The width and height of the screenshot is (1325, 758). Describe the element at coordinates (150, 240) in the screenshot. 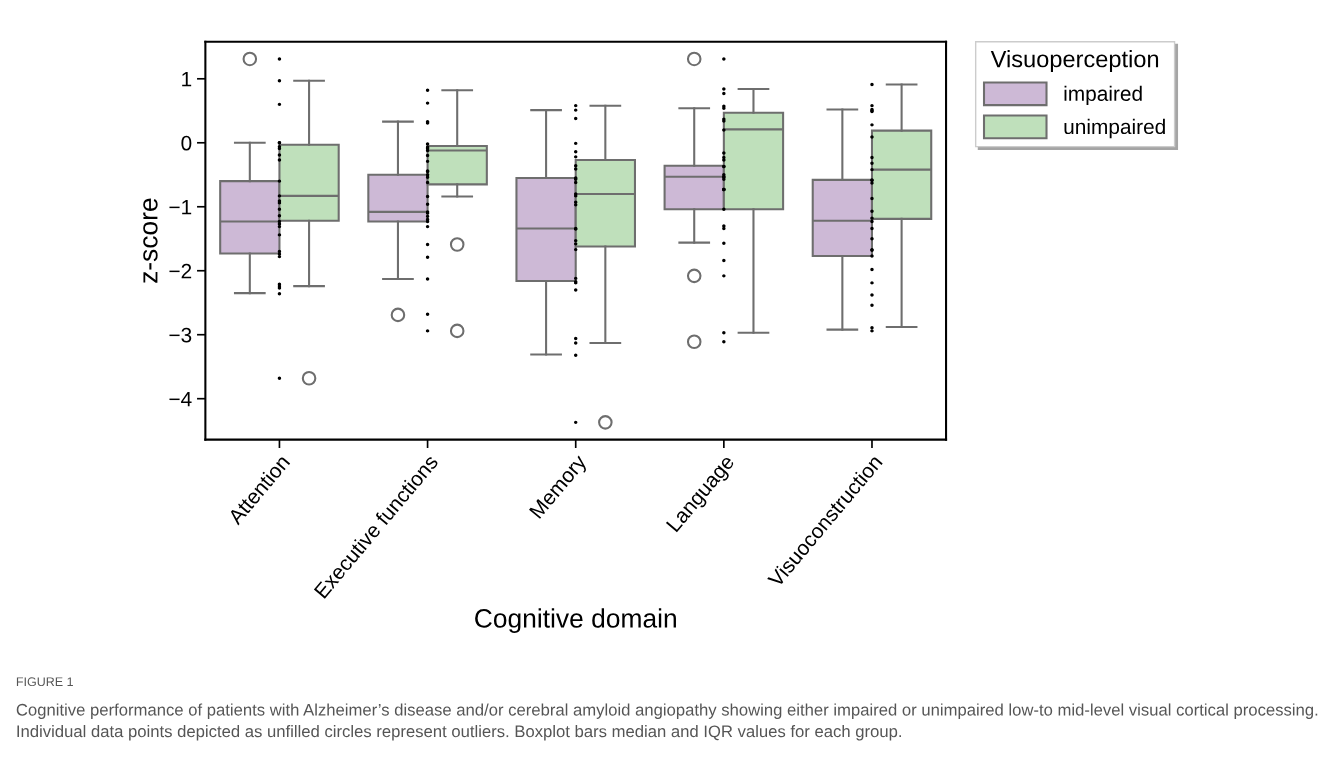

I see `y-axis-title: z-score` at that location.